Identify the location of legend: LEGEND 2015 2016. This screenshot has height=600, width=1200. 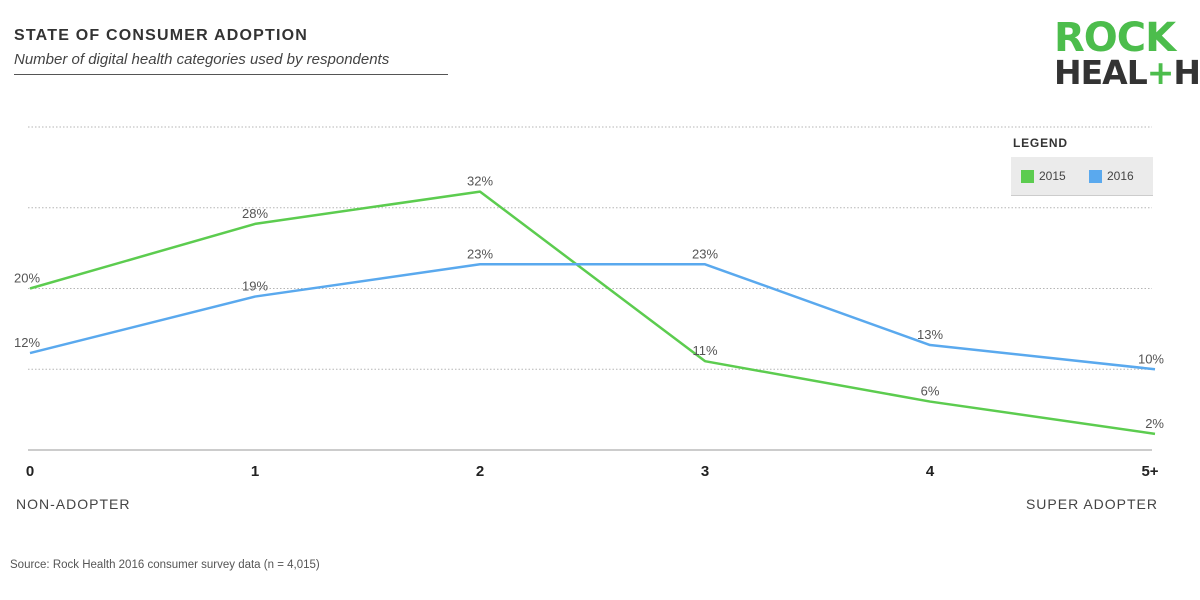
(1082, 166).